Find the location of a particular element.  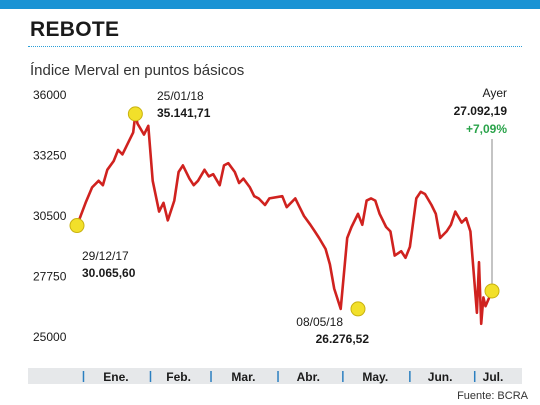

source-note: Fuente: BCRA is located at coordinates (492, 396).